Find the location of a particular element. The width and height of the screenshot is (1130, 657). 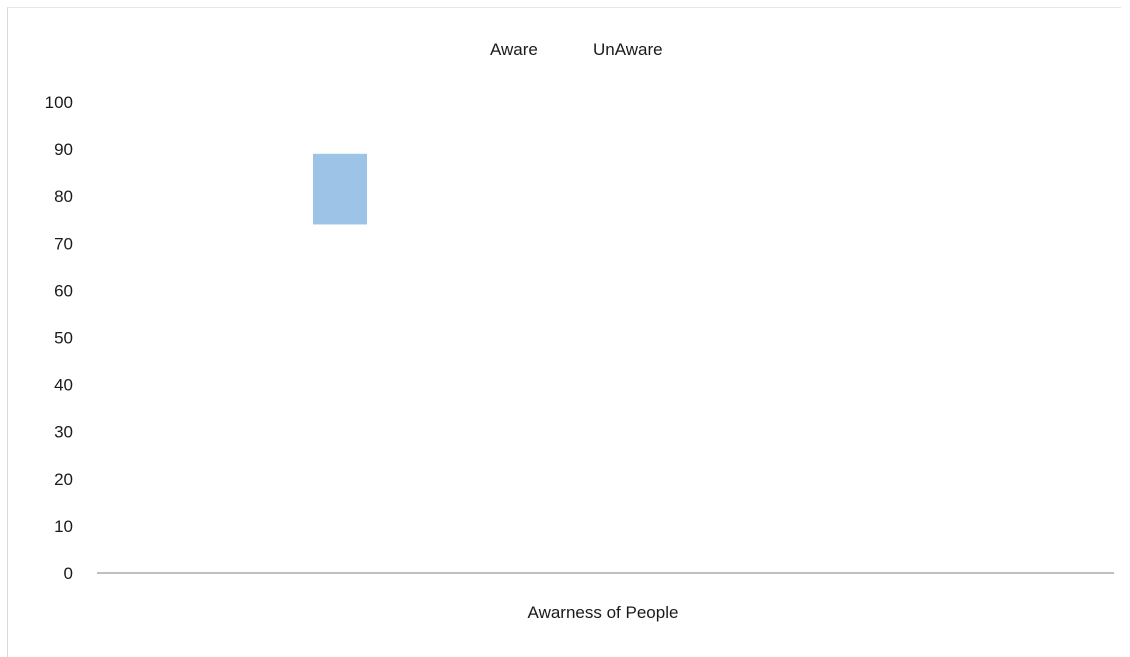

y-axis-ticks: 0 10 20 30 40 50 60 70 80 90 100 is located at coordinates (59, 338).